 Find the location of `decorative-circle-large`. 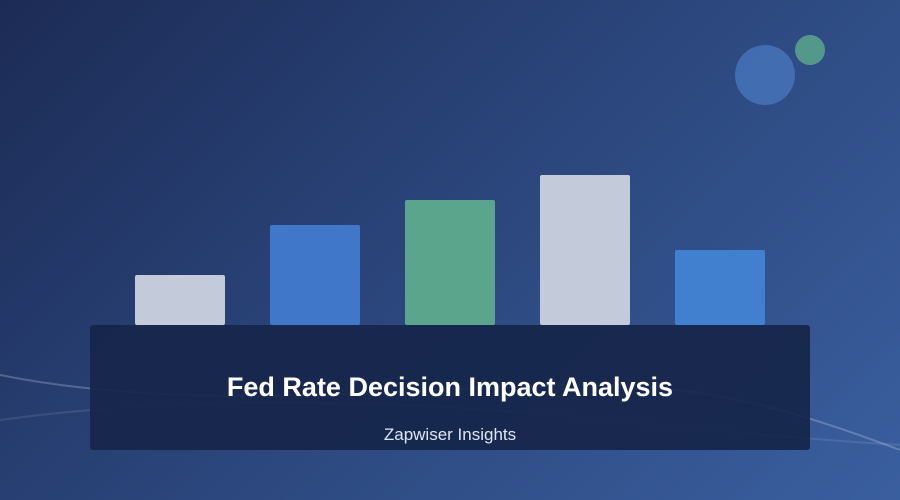

decorative-circle-large is located at coordinates (765, 75).